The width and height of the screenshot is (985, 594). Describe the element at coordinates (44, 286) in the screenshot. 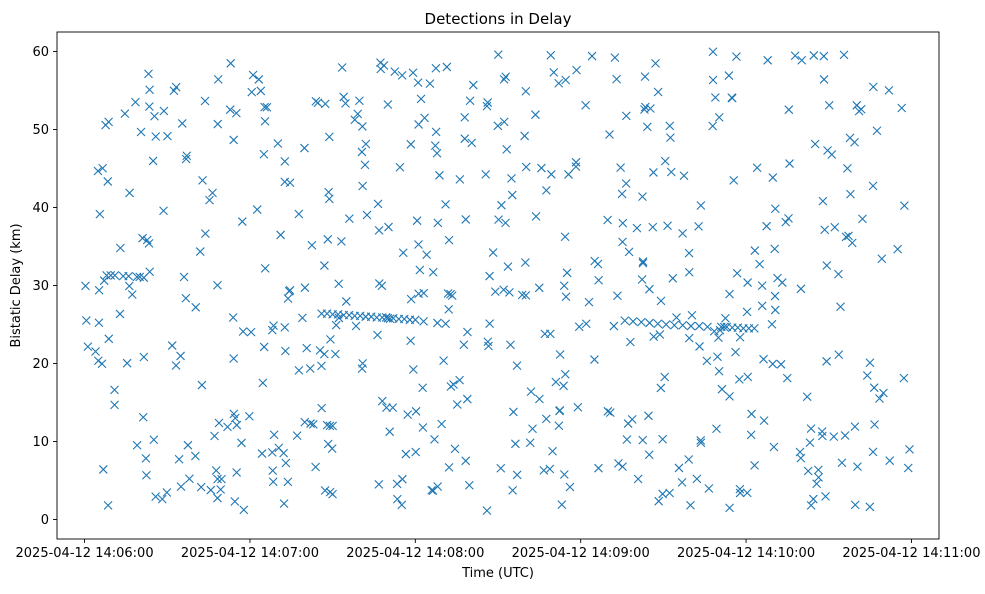

I see `y-axis: 0 10 20 30 40 50 60` at that location.